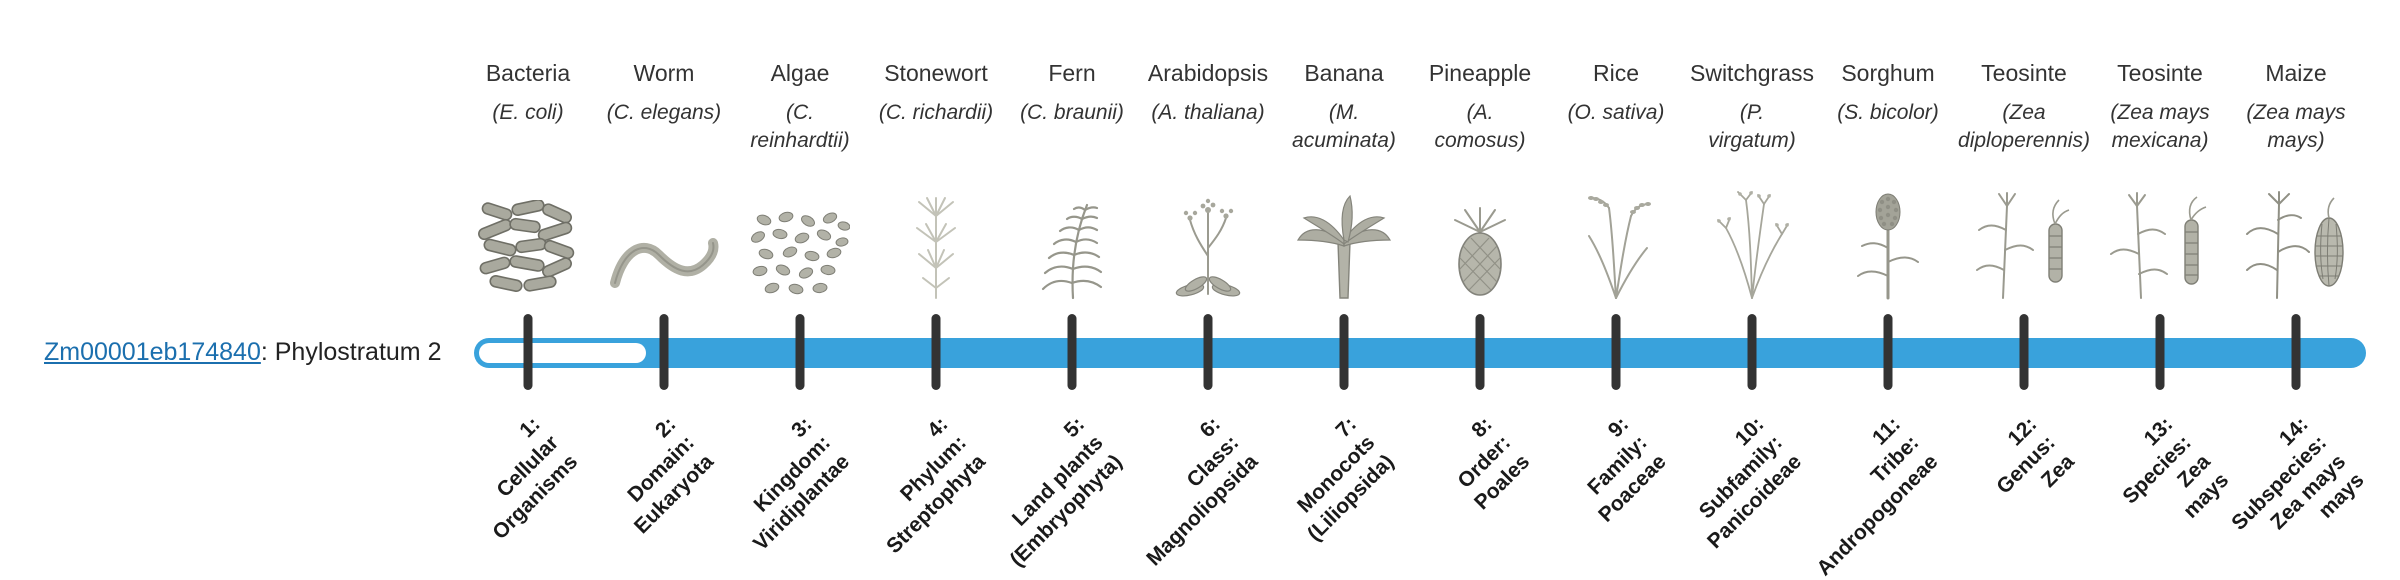 The image size is (2400, 580). Describe the element at coordinates (535, 478) in the screenshot. I see `phylostratum-label-text: 1: Cellular Organisms` at that location.